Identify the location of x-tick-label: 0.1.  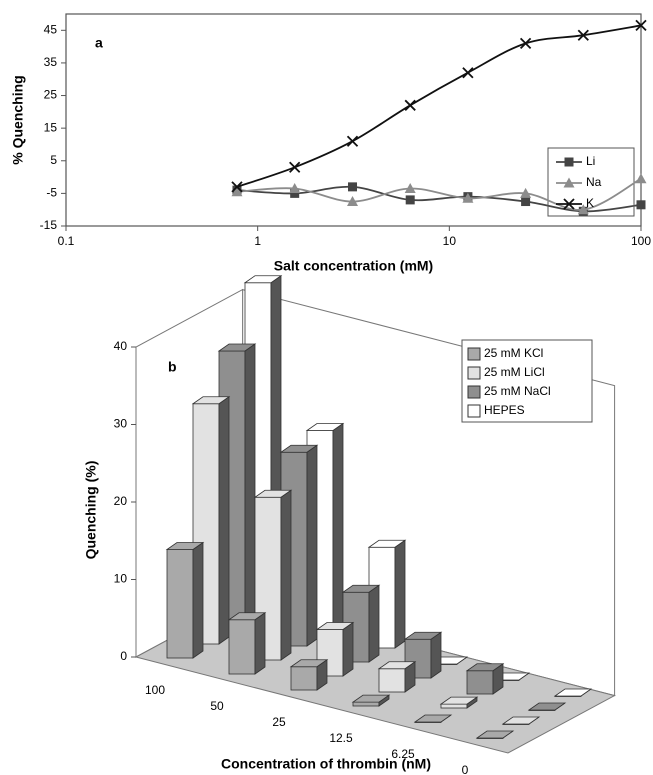
(66, 241).